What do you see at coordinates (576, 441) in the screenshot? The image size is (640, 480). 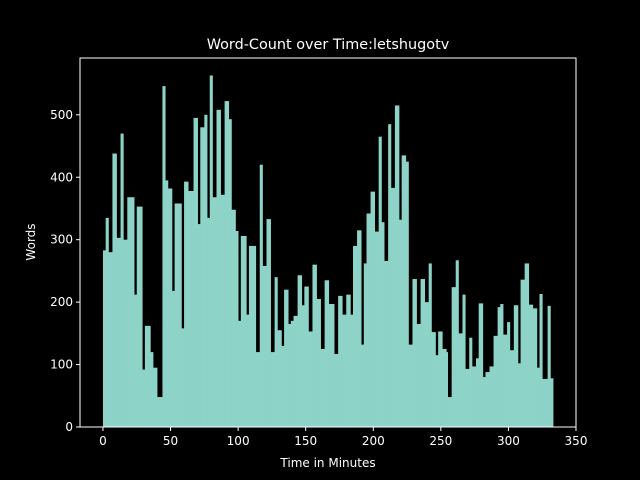 I see `x-tick-label: 350` at bounding box center [576, 441].